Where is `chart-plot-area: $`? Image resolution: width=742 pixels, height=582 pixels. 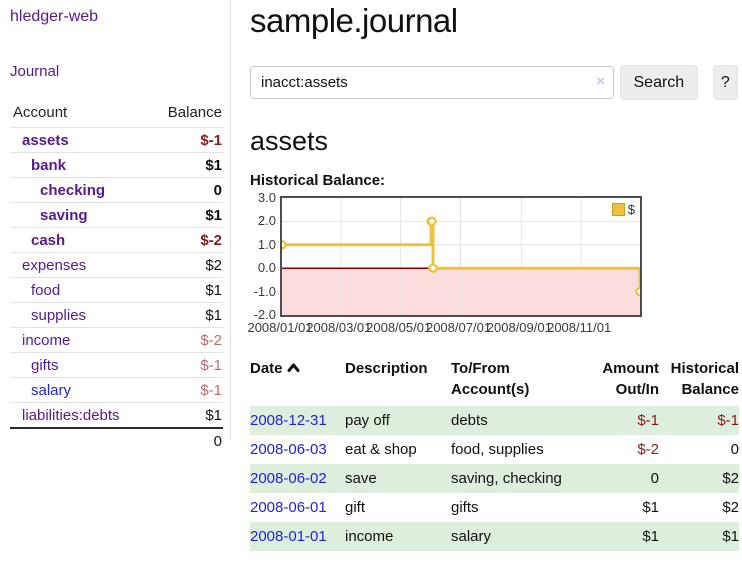
chart-plot-area: $ is located at coordinates (461, 256).